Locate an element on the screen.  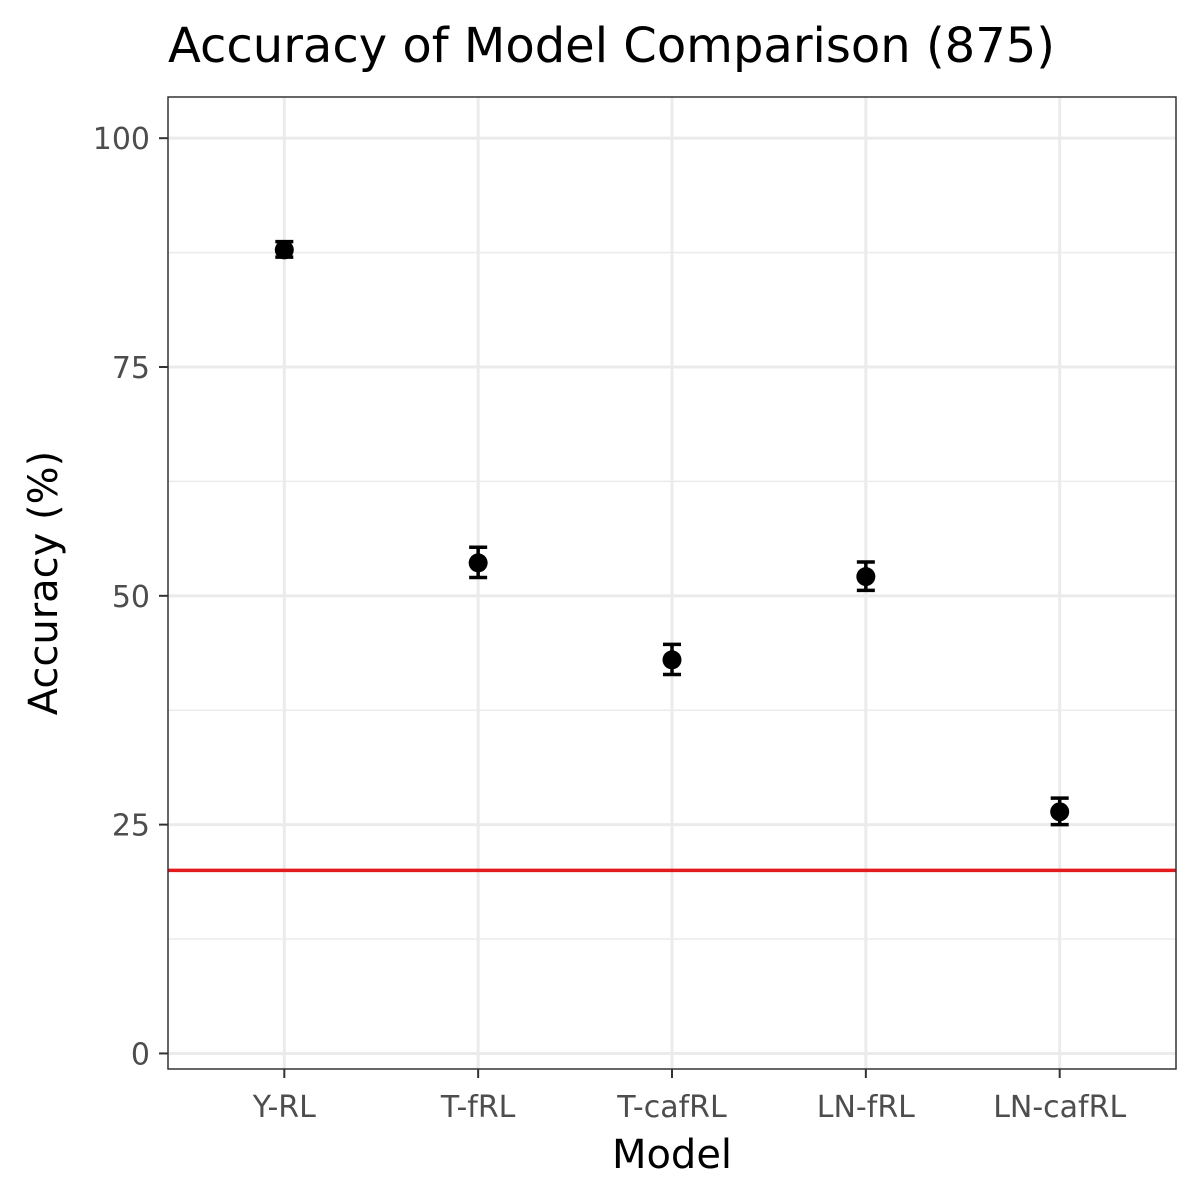
x-tick-label: T-fRL is located at coordinates (478, 1107).